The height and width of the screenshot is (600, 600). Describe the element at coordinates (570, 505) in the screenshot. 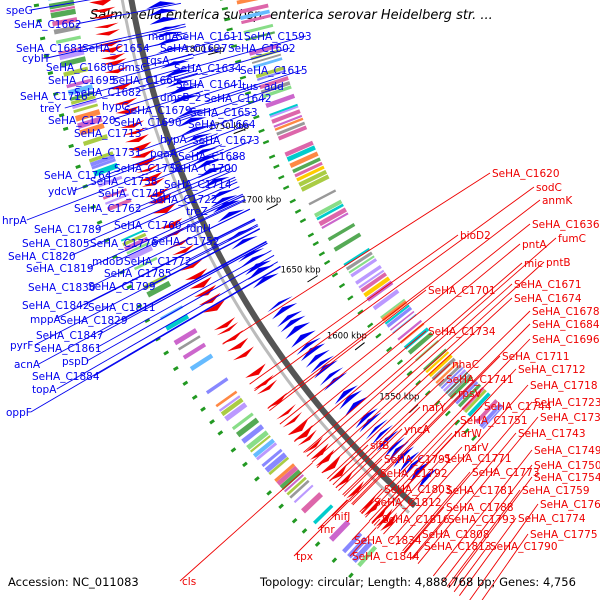

I see `gene-label: SeHA_C1761` at that location.